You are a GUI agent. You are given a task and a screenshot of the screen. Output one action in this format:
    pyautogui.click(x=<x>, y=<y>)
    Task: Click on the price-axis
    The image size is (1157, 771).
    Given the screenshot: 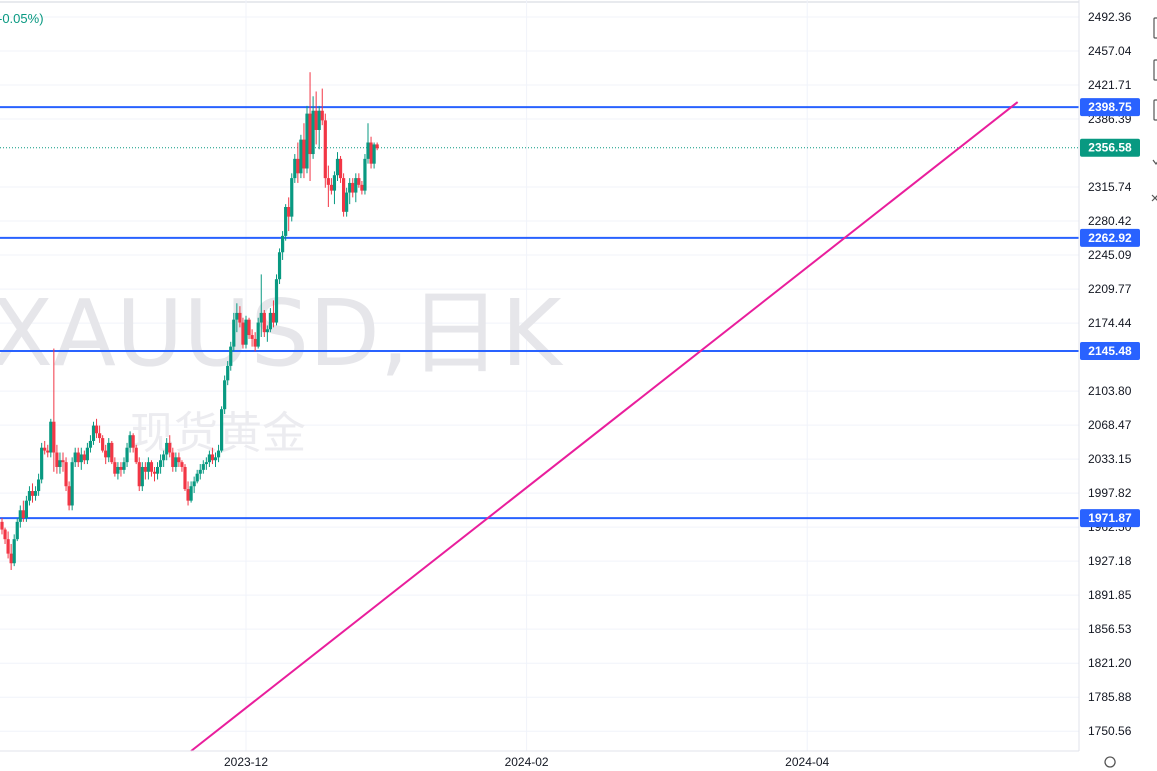 What is the action you would take?
    pyautogui.click(x=1117, y=375)
    